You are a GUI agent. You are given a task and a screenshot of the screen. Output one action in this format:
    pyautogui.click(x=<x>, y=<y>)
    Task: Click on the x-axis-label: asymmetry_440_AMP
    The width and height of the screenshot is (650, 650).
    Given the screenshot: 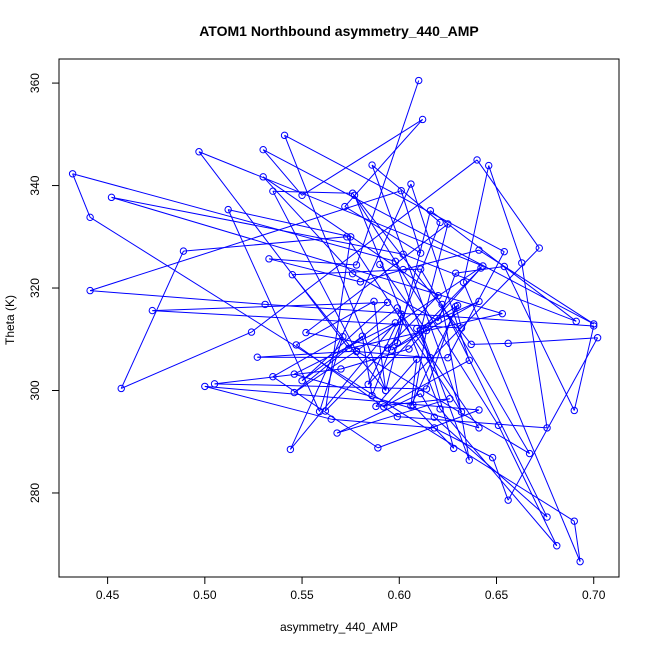 What is the action you would take?
    pyautogui.click(x=339, y=627)
    